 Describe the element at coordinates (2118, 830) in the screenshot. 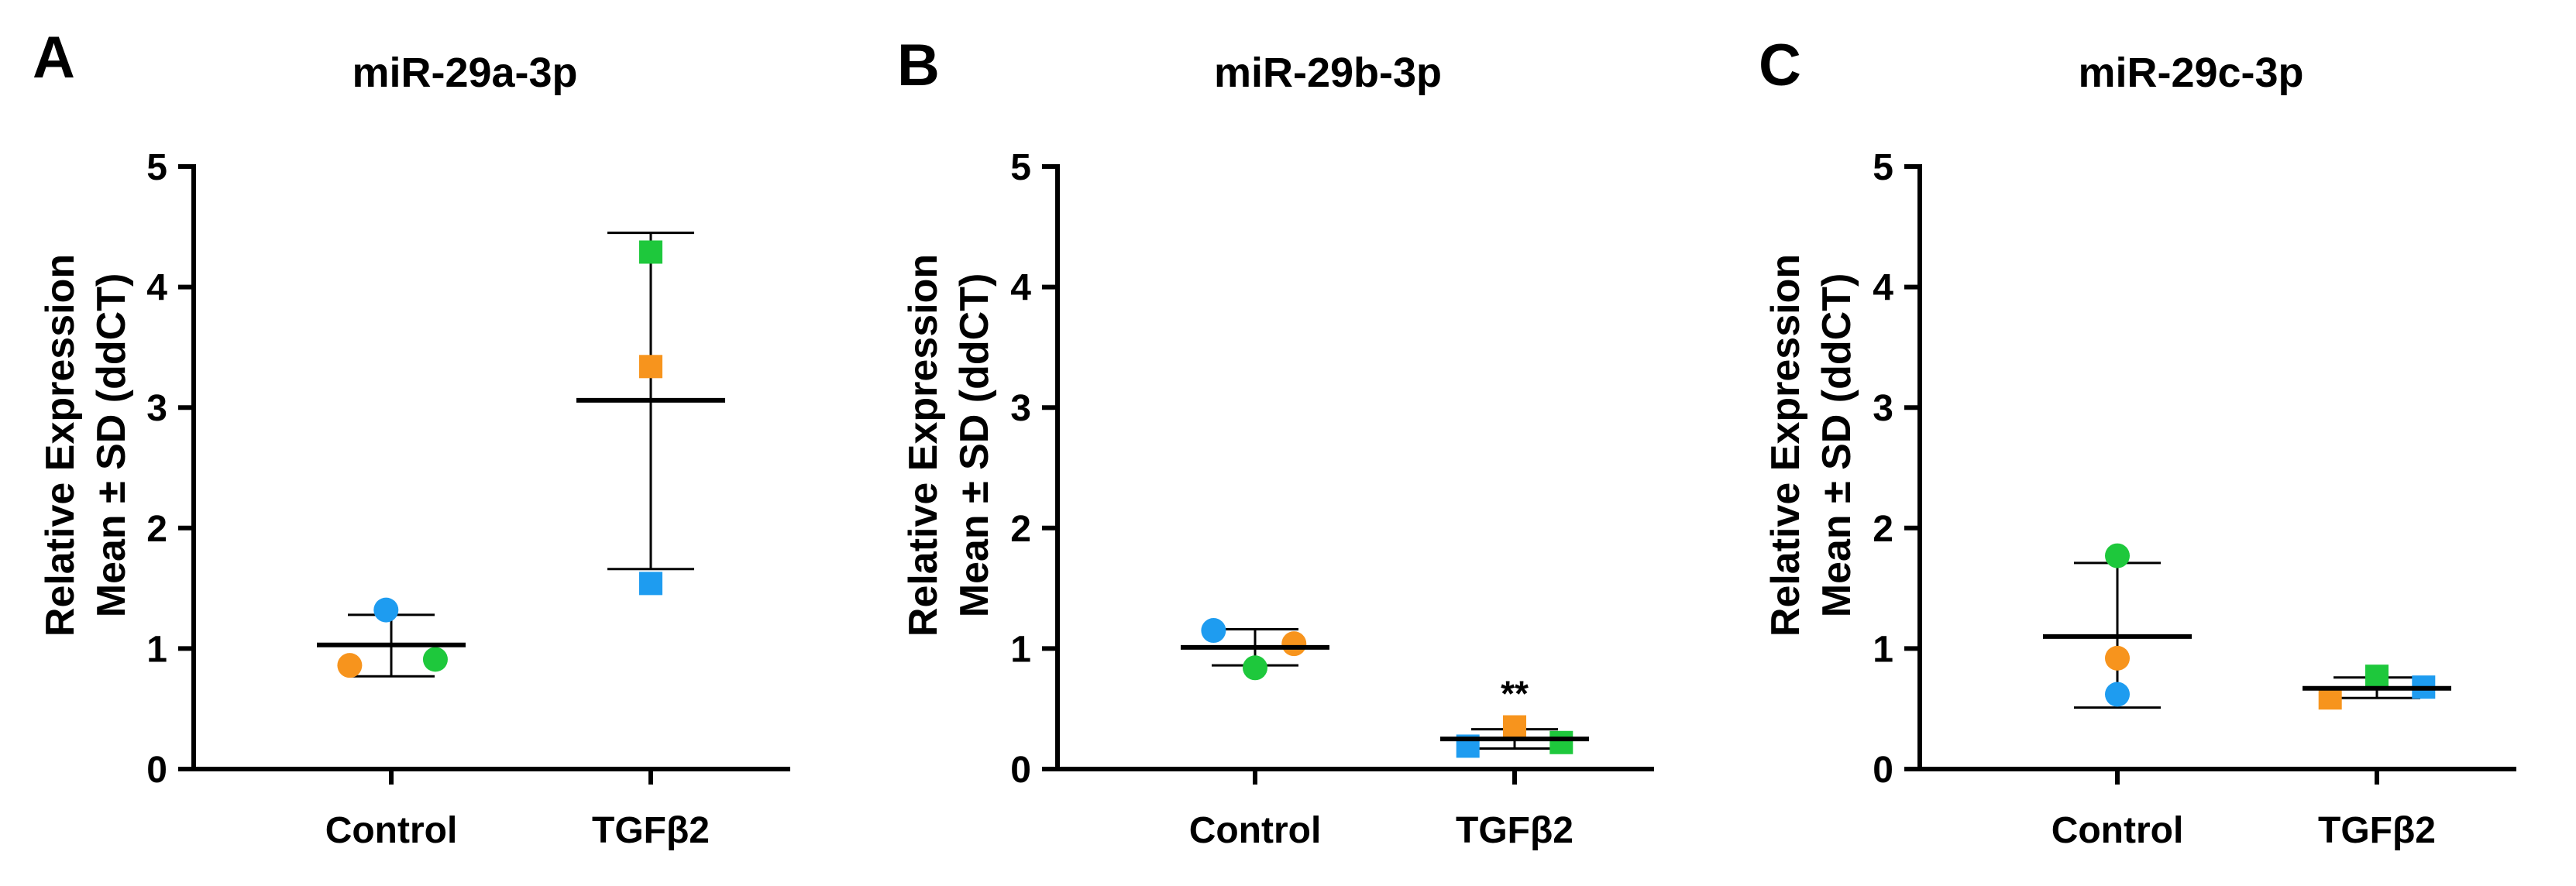

I see `panel-c-x-tick-label-0: Control` at that location.